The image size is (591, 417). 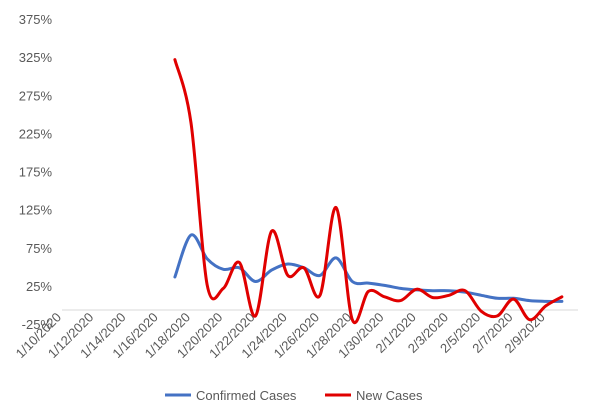 What do you see at coordinates (36, 133) in the screenshot?
I see `y-tick-label: 225%` at bounding box center [36, 133].